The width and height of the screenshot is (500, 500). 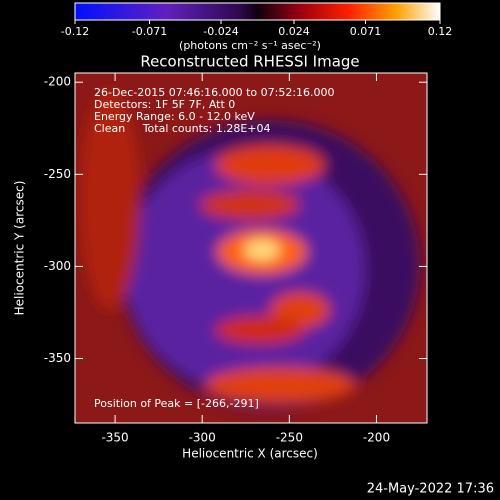 I want to click on annotation: 26-Dec-2015 07:46:16.000 to 07:52:16.000, so click(x=214, y=92).